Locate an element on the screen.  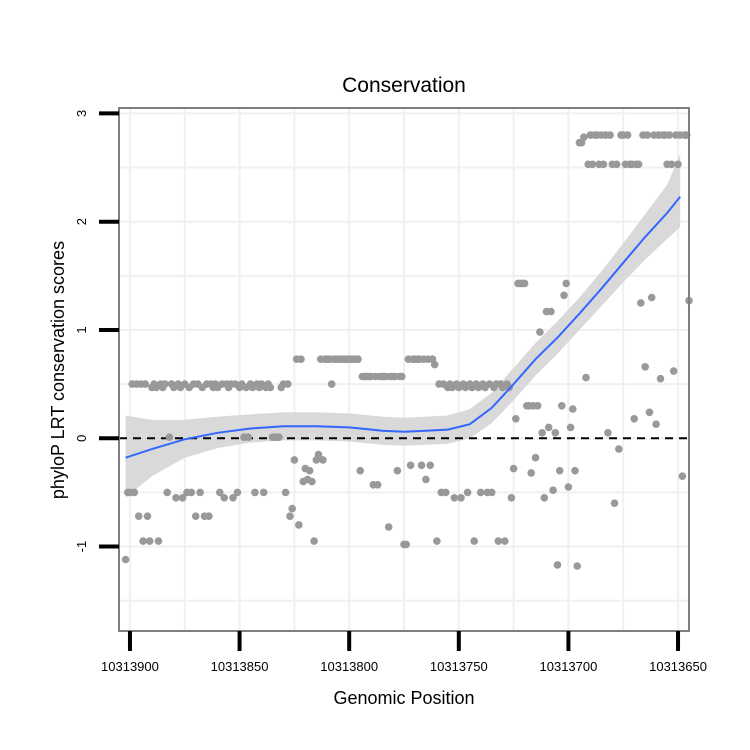
x-tick-label: 10313750 is located at coordinates (459, 666).